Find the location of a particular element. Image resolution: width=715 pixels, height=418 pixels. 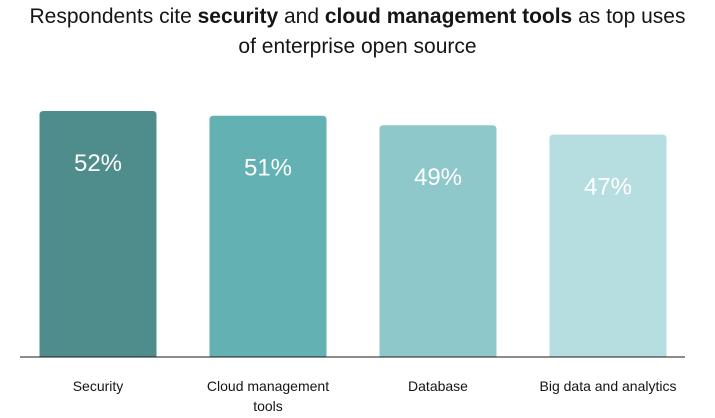

category-label: Cloud management is located at coordinates (268, 386).